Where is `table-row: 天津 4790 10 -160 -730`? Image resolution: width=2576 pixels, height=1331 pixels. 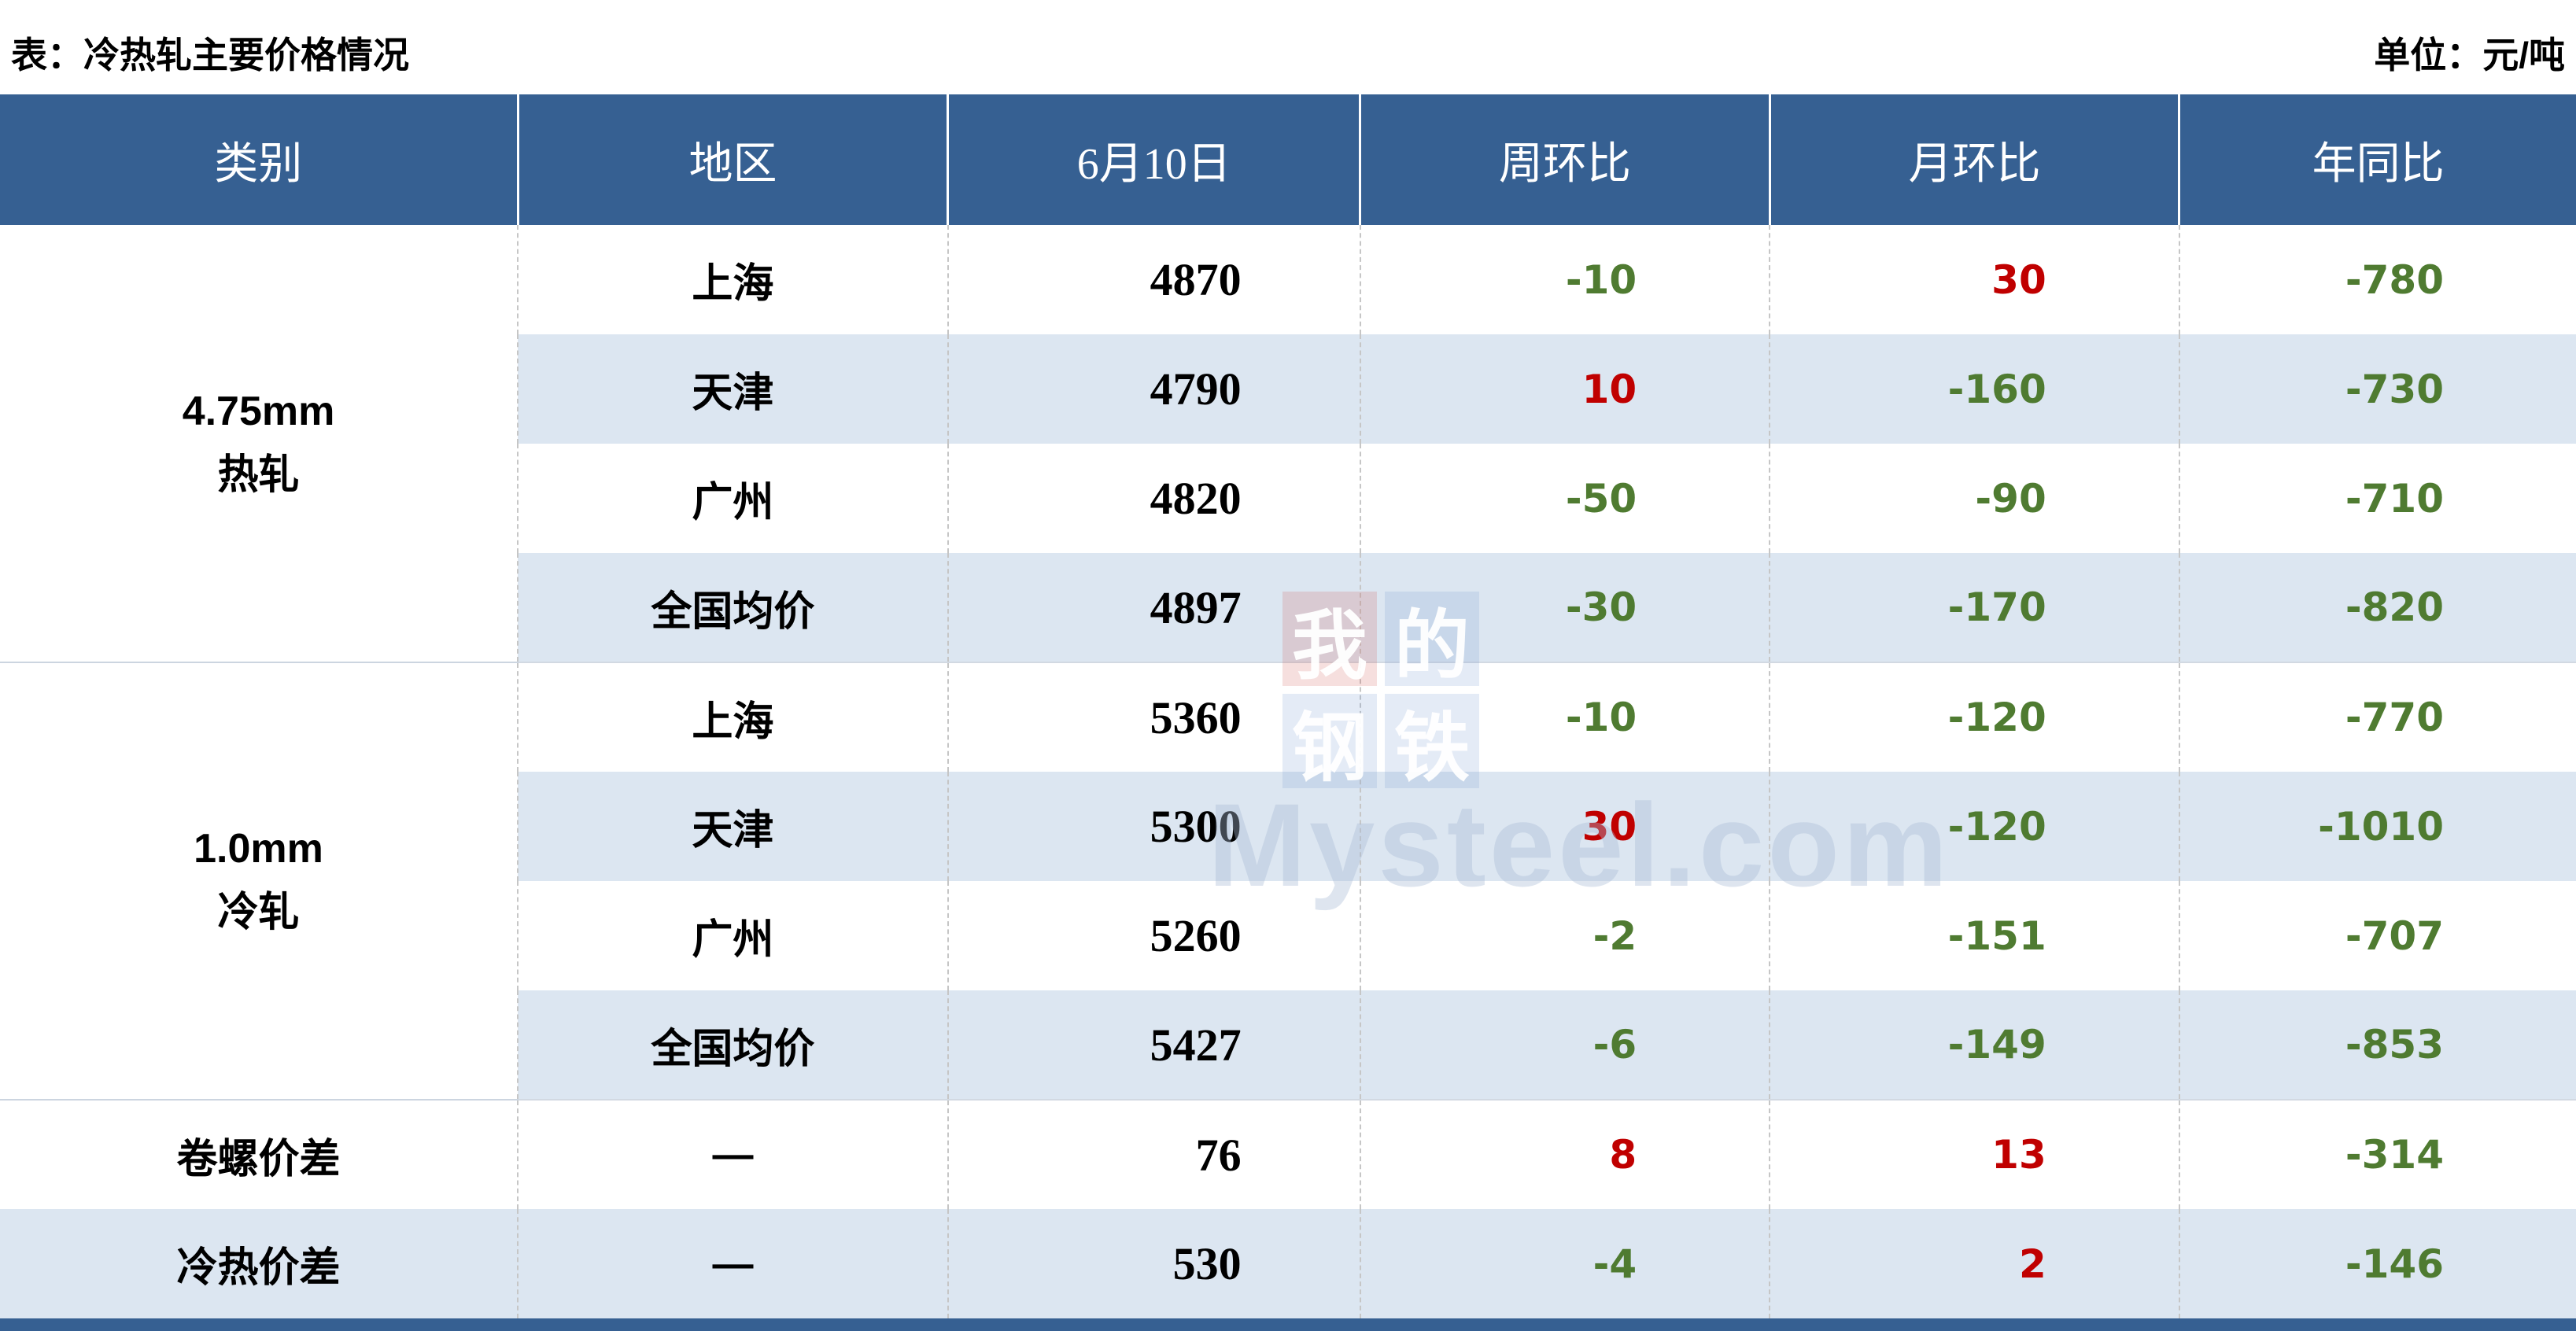 table-row: 天津 4790 10 -160 -730 is located at coordinates (1288, 389).